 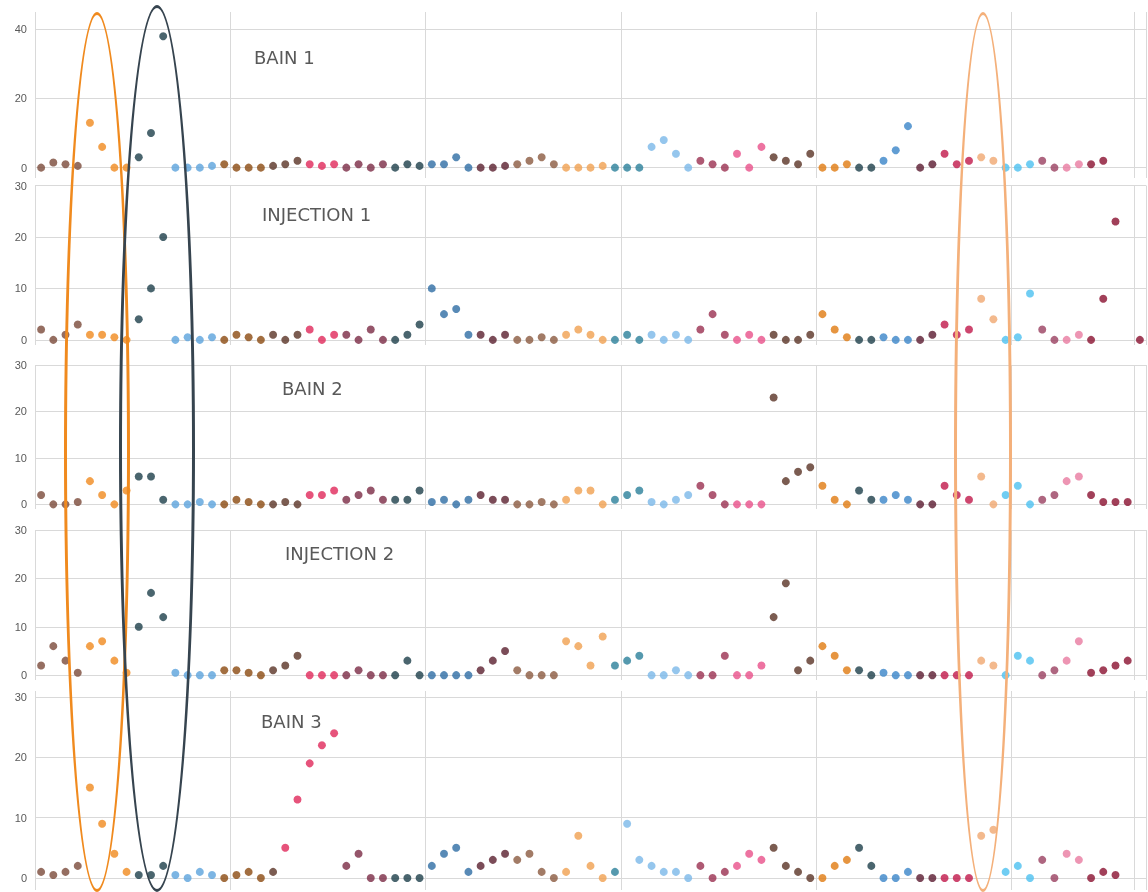 What do you see at coordinates (20, 29) in the screenshot?
I see `y-tick-label: 40` at bounding box center [20, 29].